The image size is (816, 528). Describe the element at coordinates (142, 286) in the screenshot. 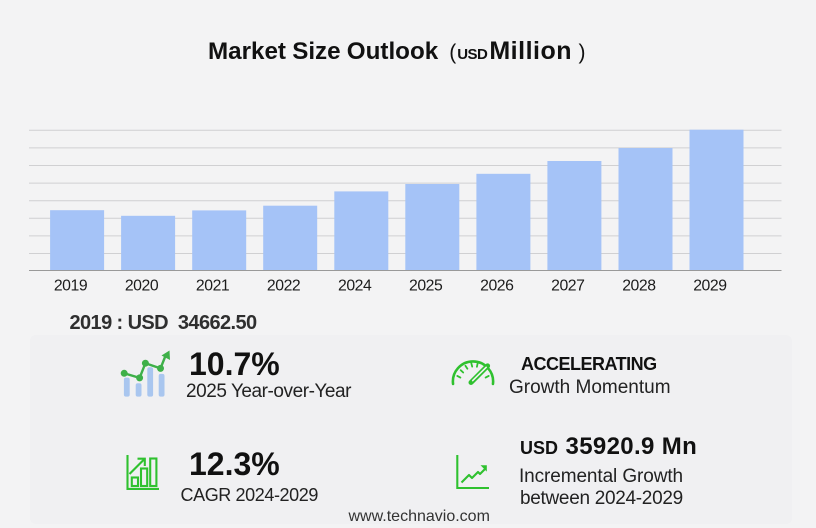

I see `svg-text: 2020` at that location.